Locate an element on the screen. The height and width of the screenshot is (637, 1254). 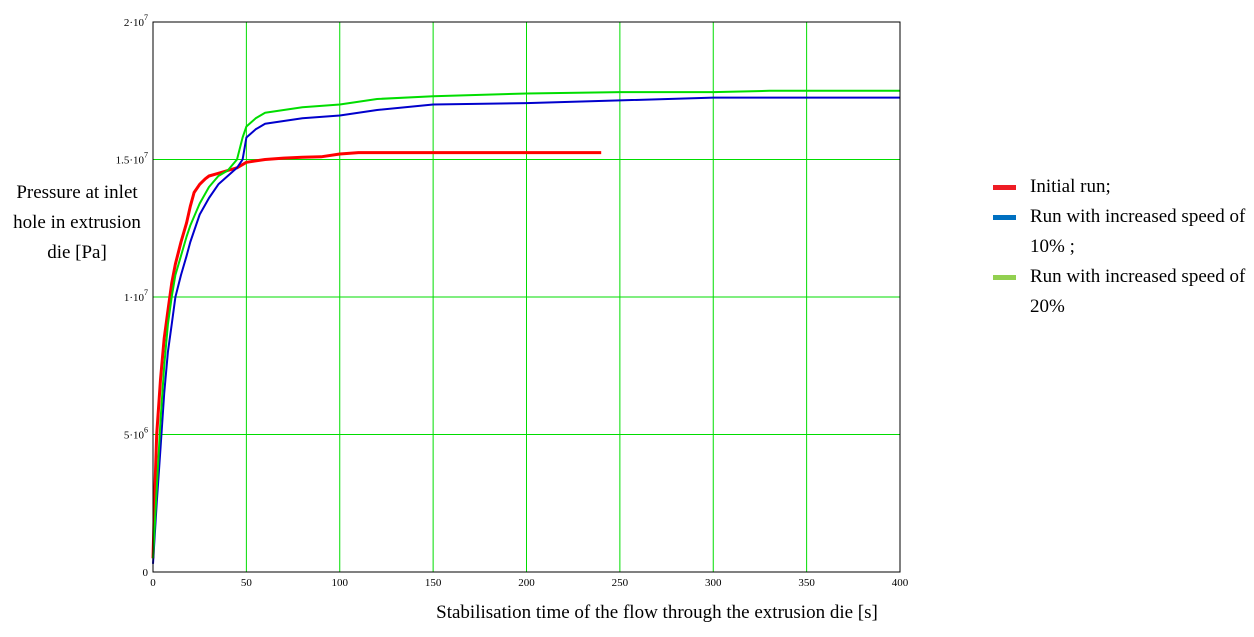
x-tick-label: 0 is located at coordinates (153, 583).